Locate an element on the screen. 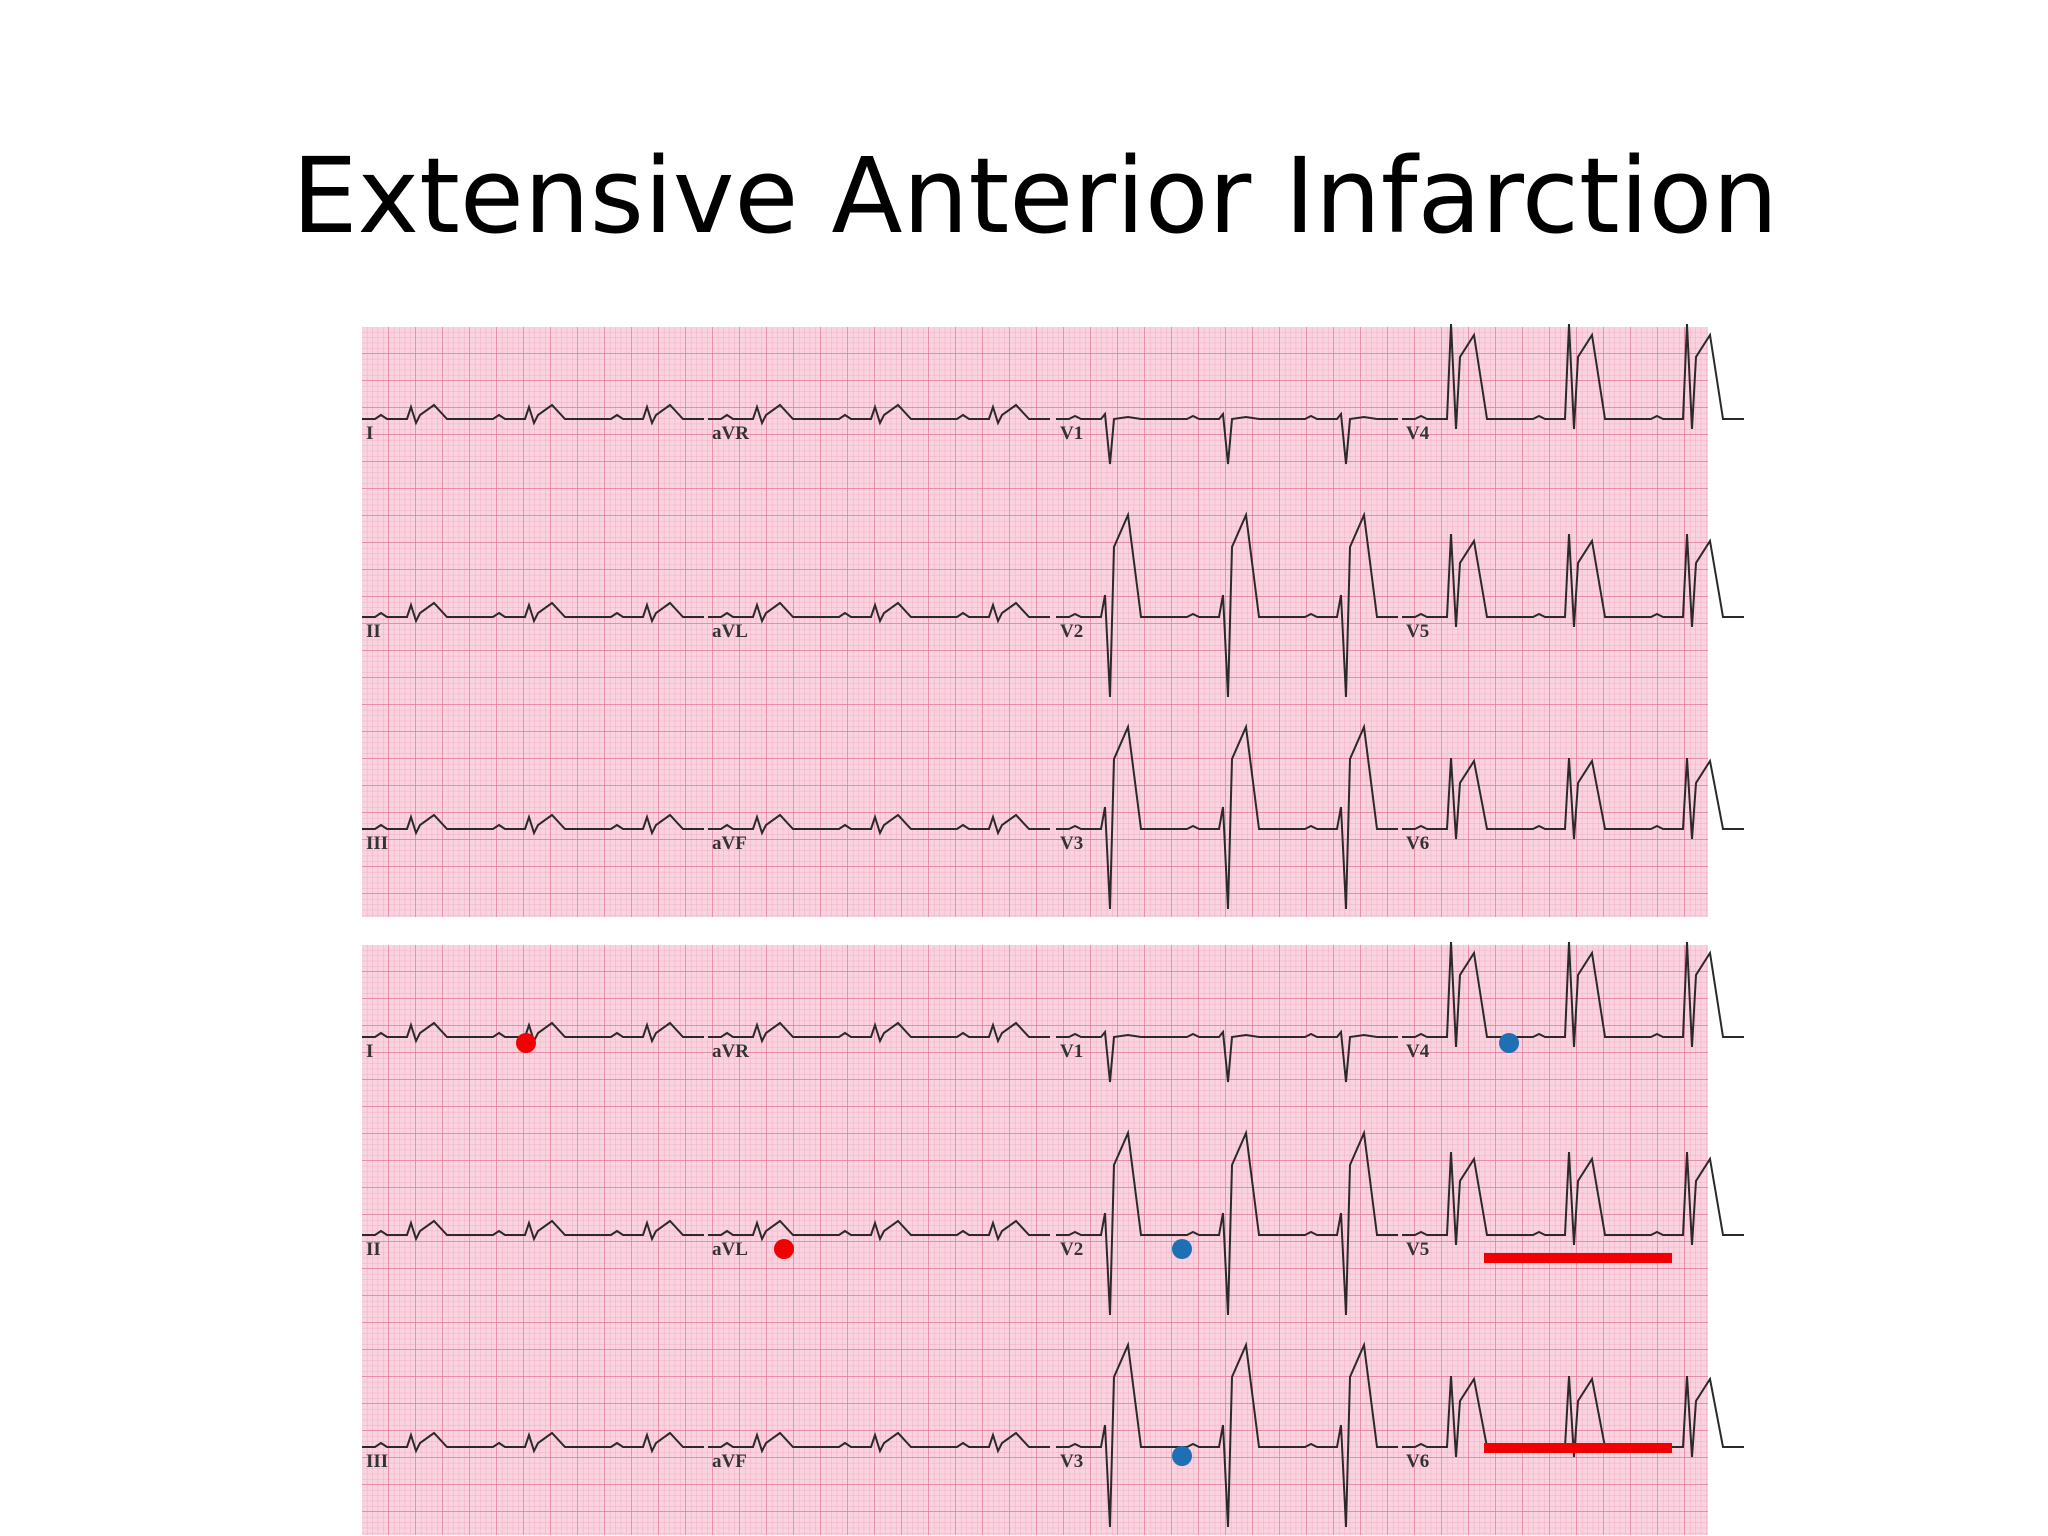  slide-title: Extensive Anterior Infarction is located at coordinates (1035, 196).